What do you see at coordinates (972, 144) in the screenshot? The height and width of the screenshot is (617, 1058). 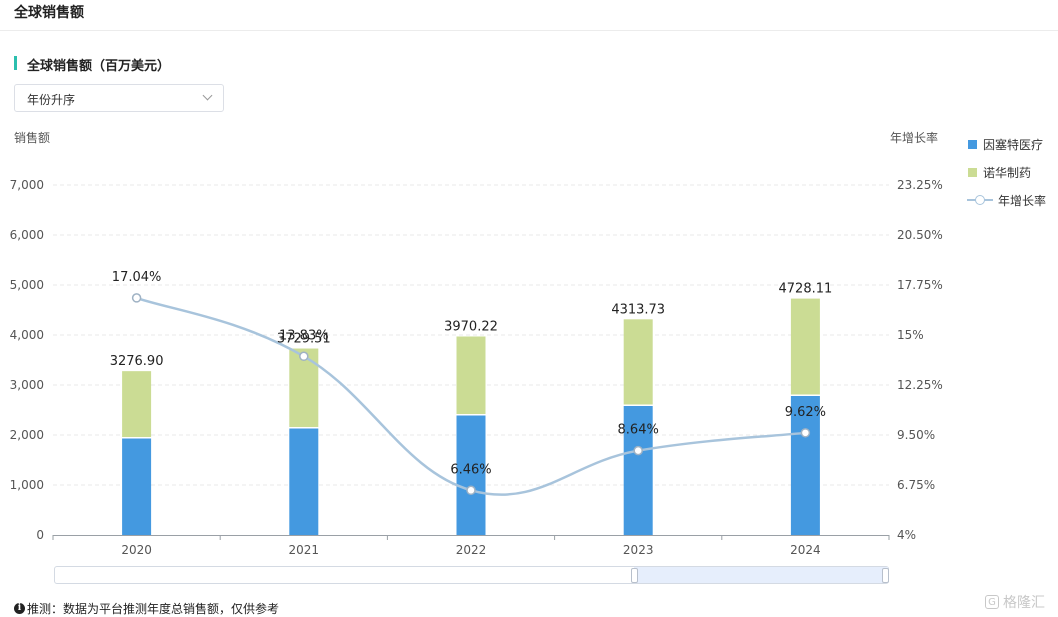 I see `legend-swatch-incyte` at bounding box center [972, 144].